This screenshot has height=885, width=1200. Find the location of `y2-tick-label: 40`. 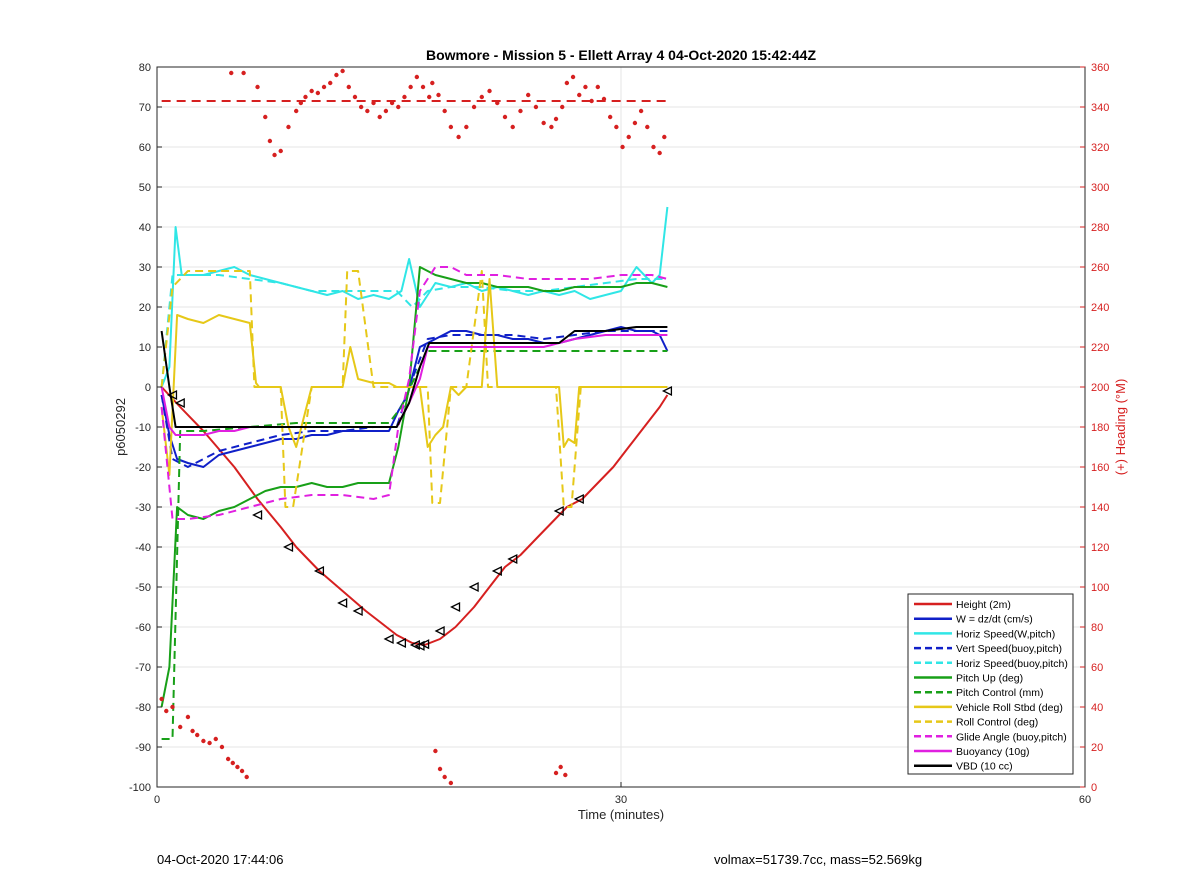

y2-tick-label: 40 is located at coordinates (1097, 708).